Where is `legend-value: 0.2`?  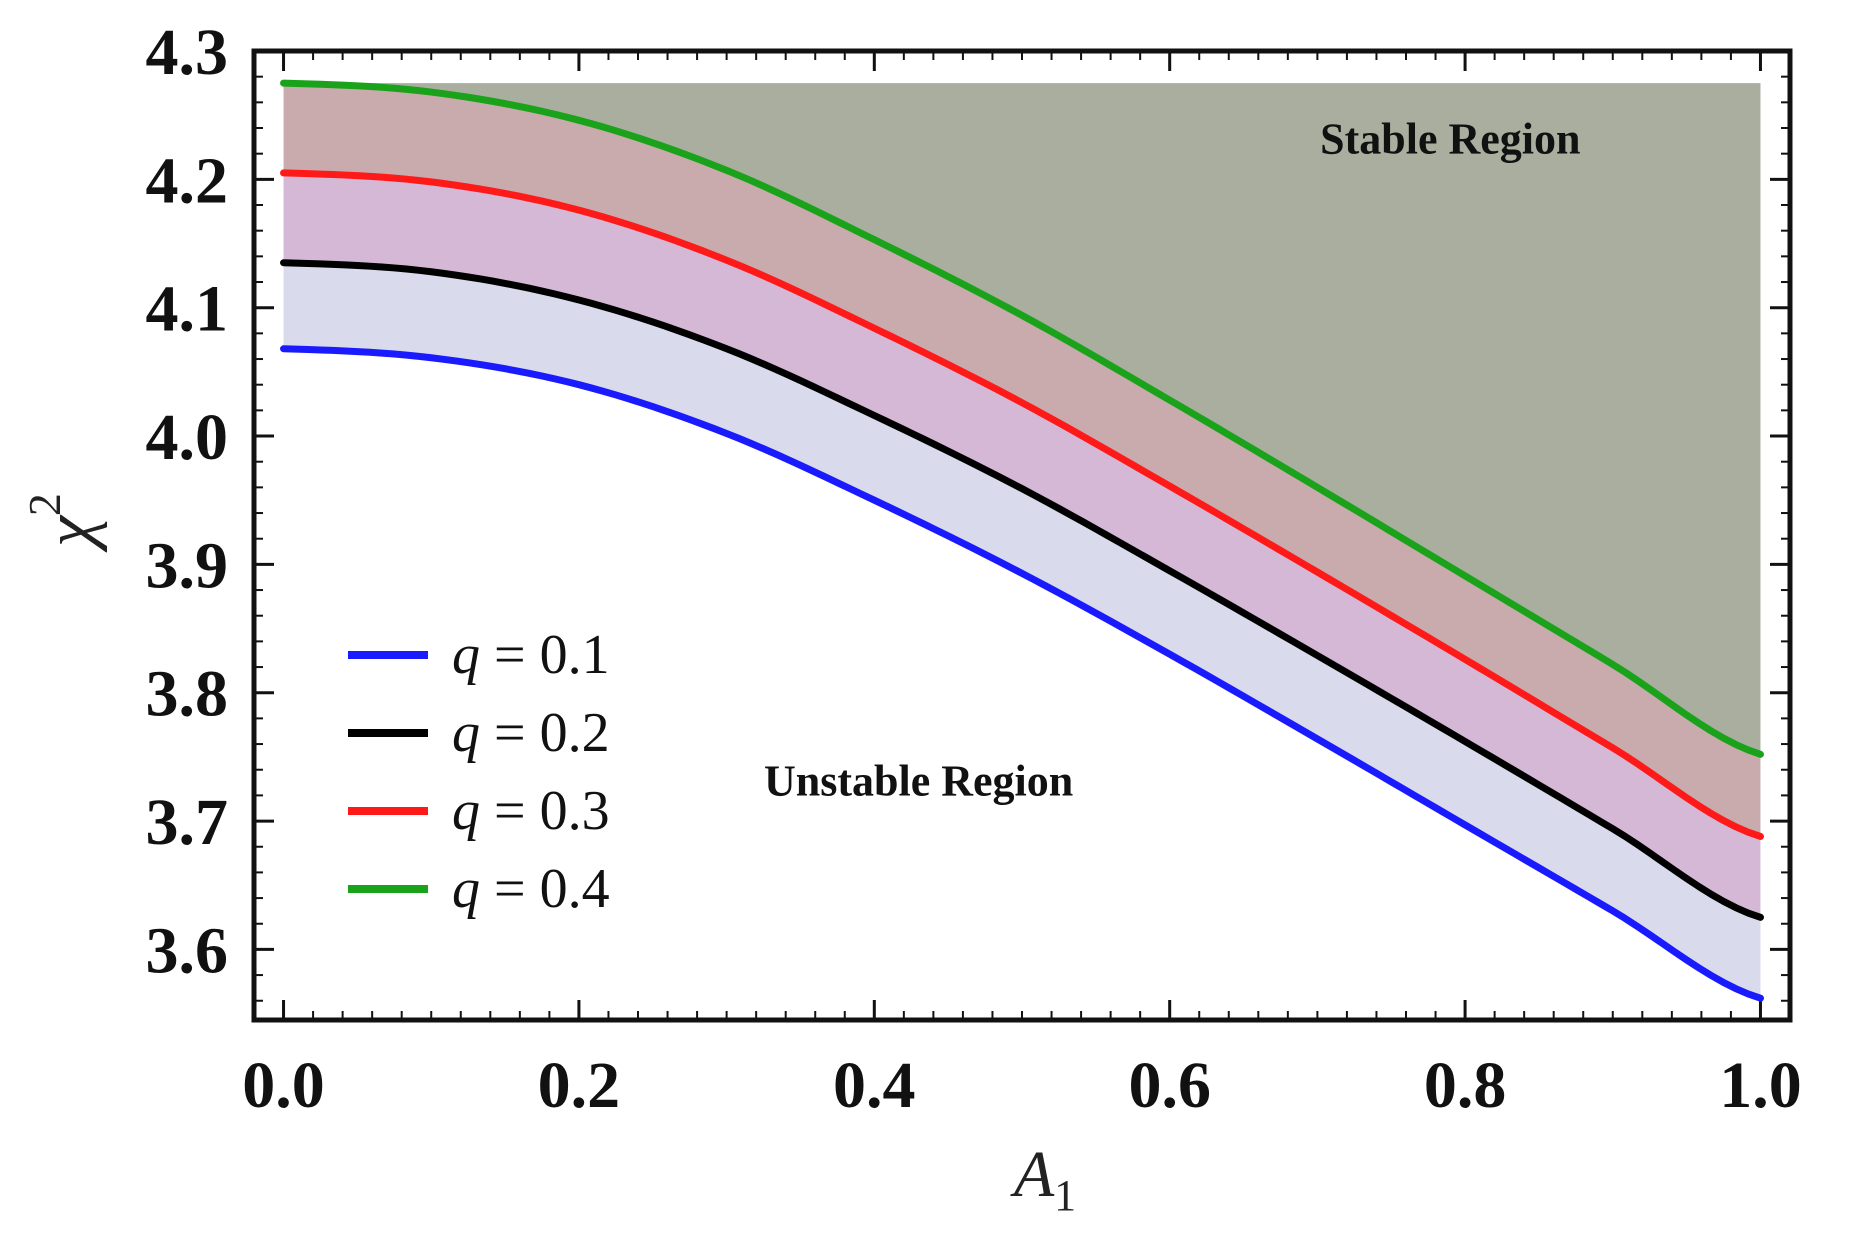
legend-value: 0.2 is located at coordinates (575, 733).